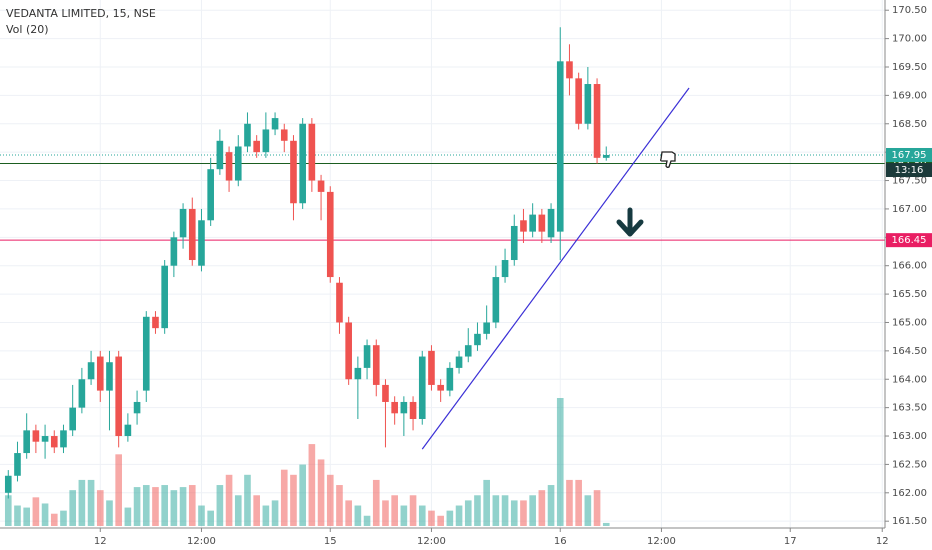  Describe the element at coordinates (100, 541) in the screenshot. I see `x-tick-label: 12` at that location.